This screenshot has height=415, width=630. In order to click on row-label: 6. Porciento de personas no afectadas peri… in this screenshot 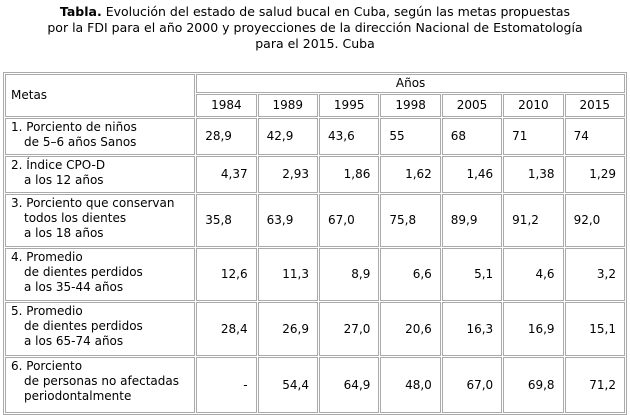, I will do `click(100, 385)`.